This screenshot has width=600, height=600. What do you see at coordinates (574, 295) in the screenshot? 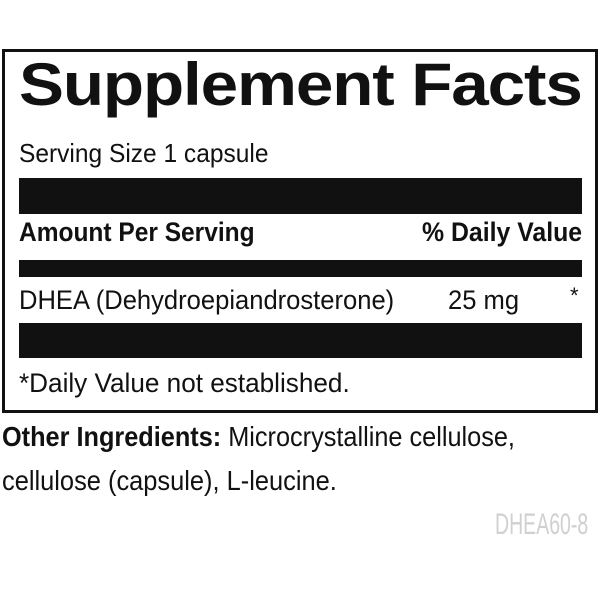
I see `ingredient-daily-value: *` at bounding box center [574, 295].